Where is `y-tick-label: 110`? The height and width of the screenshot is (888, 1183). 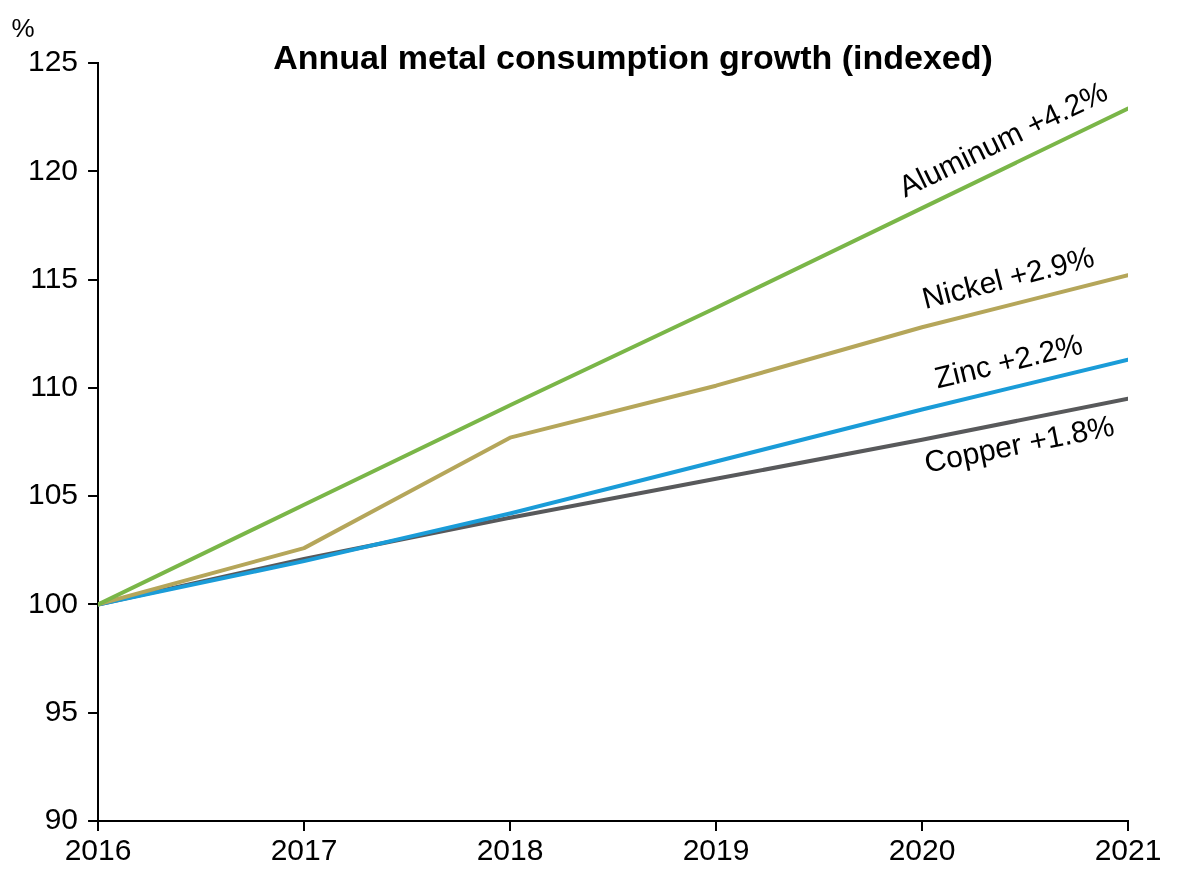 y-tick-label: 110 is located at coordinates (54, 386).